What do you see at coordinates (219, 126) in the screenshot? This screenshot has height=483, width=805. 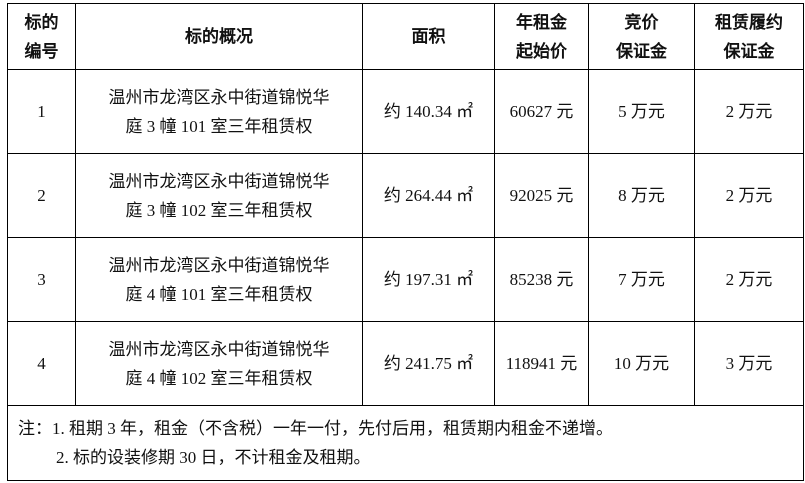 I see `desc-line: 庭 3 幢 101 室三年租赁权` at bounding box center [219, 126].